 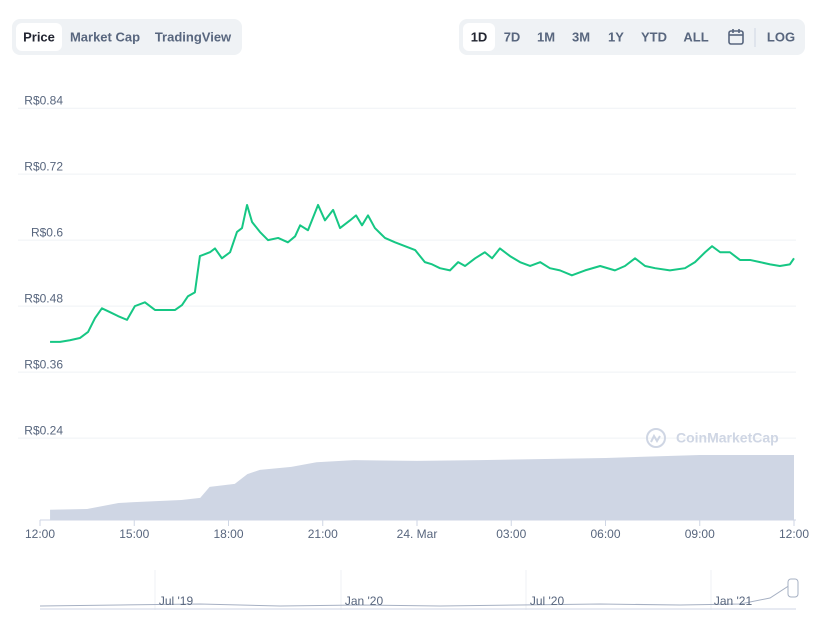 What do you see at coordinates (605, 534) in the screenshot?
I see `x-tick-label: 06:00` at bounding box center [605, 534].